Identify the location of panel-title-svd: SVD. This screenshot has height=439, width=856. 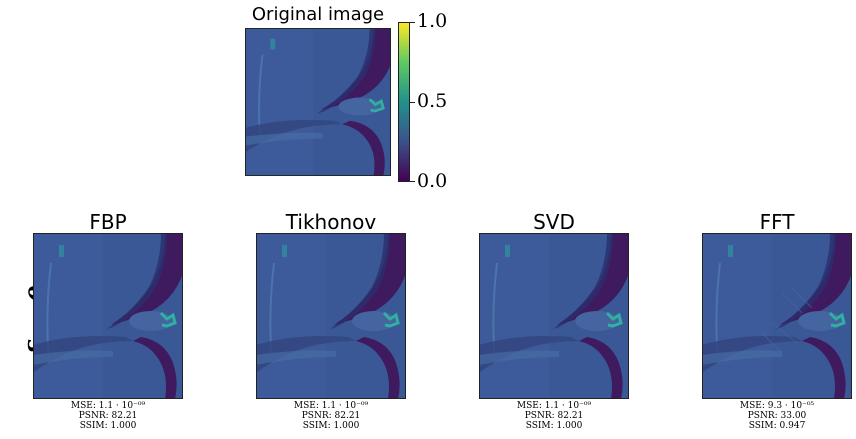
(554, 222).